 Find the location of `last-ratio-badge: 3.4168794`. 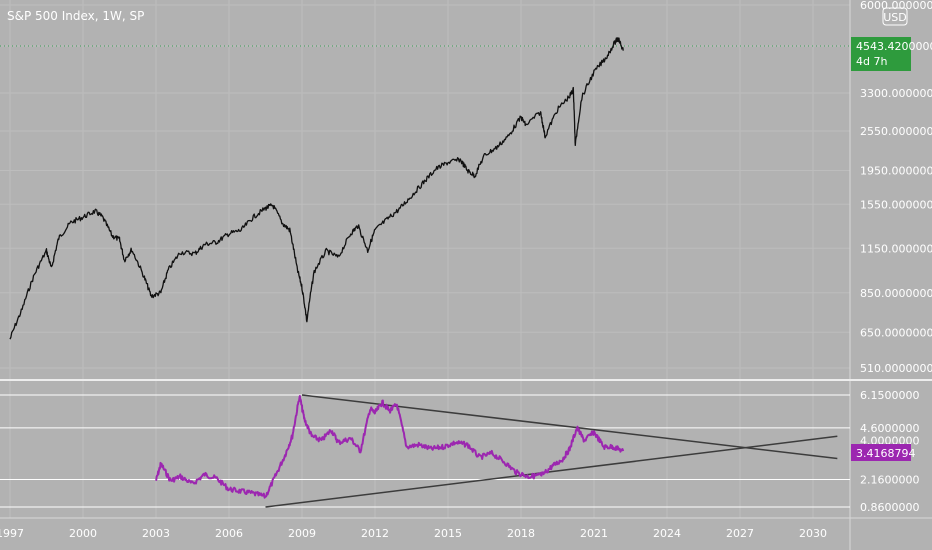

last-ratio-badge: 3.4168794 is located at coordinates (883, 452).